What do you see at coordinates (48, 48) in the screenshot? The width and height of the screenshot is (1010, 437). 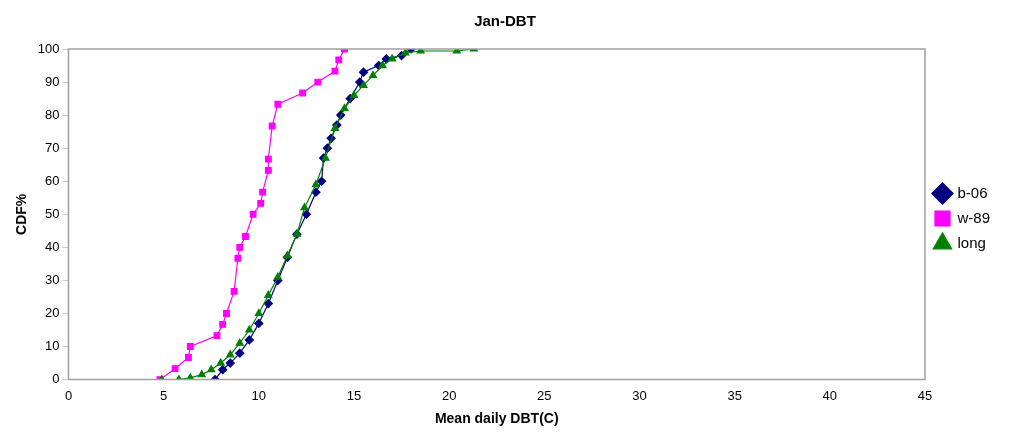 I see `y-tick-label: 100` at bounding box center [48, 48].